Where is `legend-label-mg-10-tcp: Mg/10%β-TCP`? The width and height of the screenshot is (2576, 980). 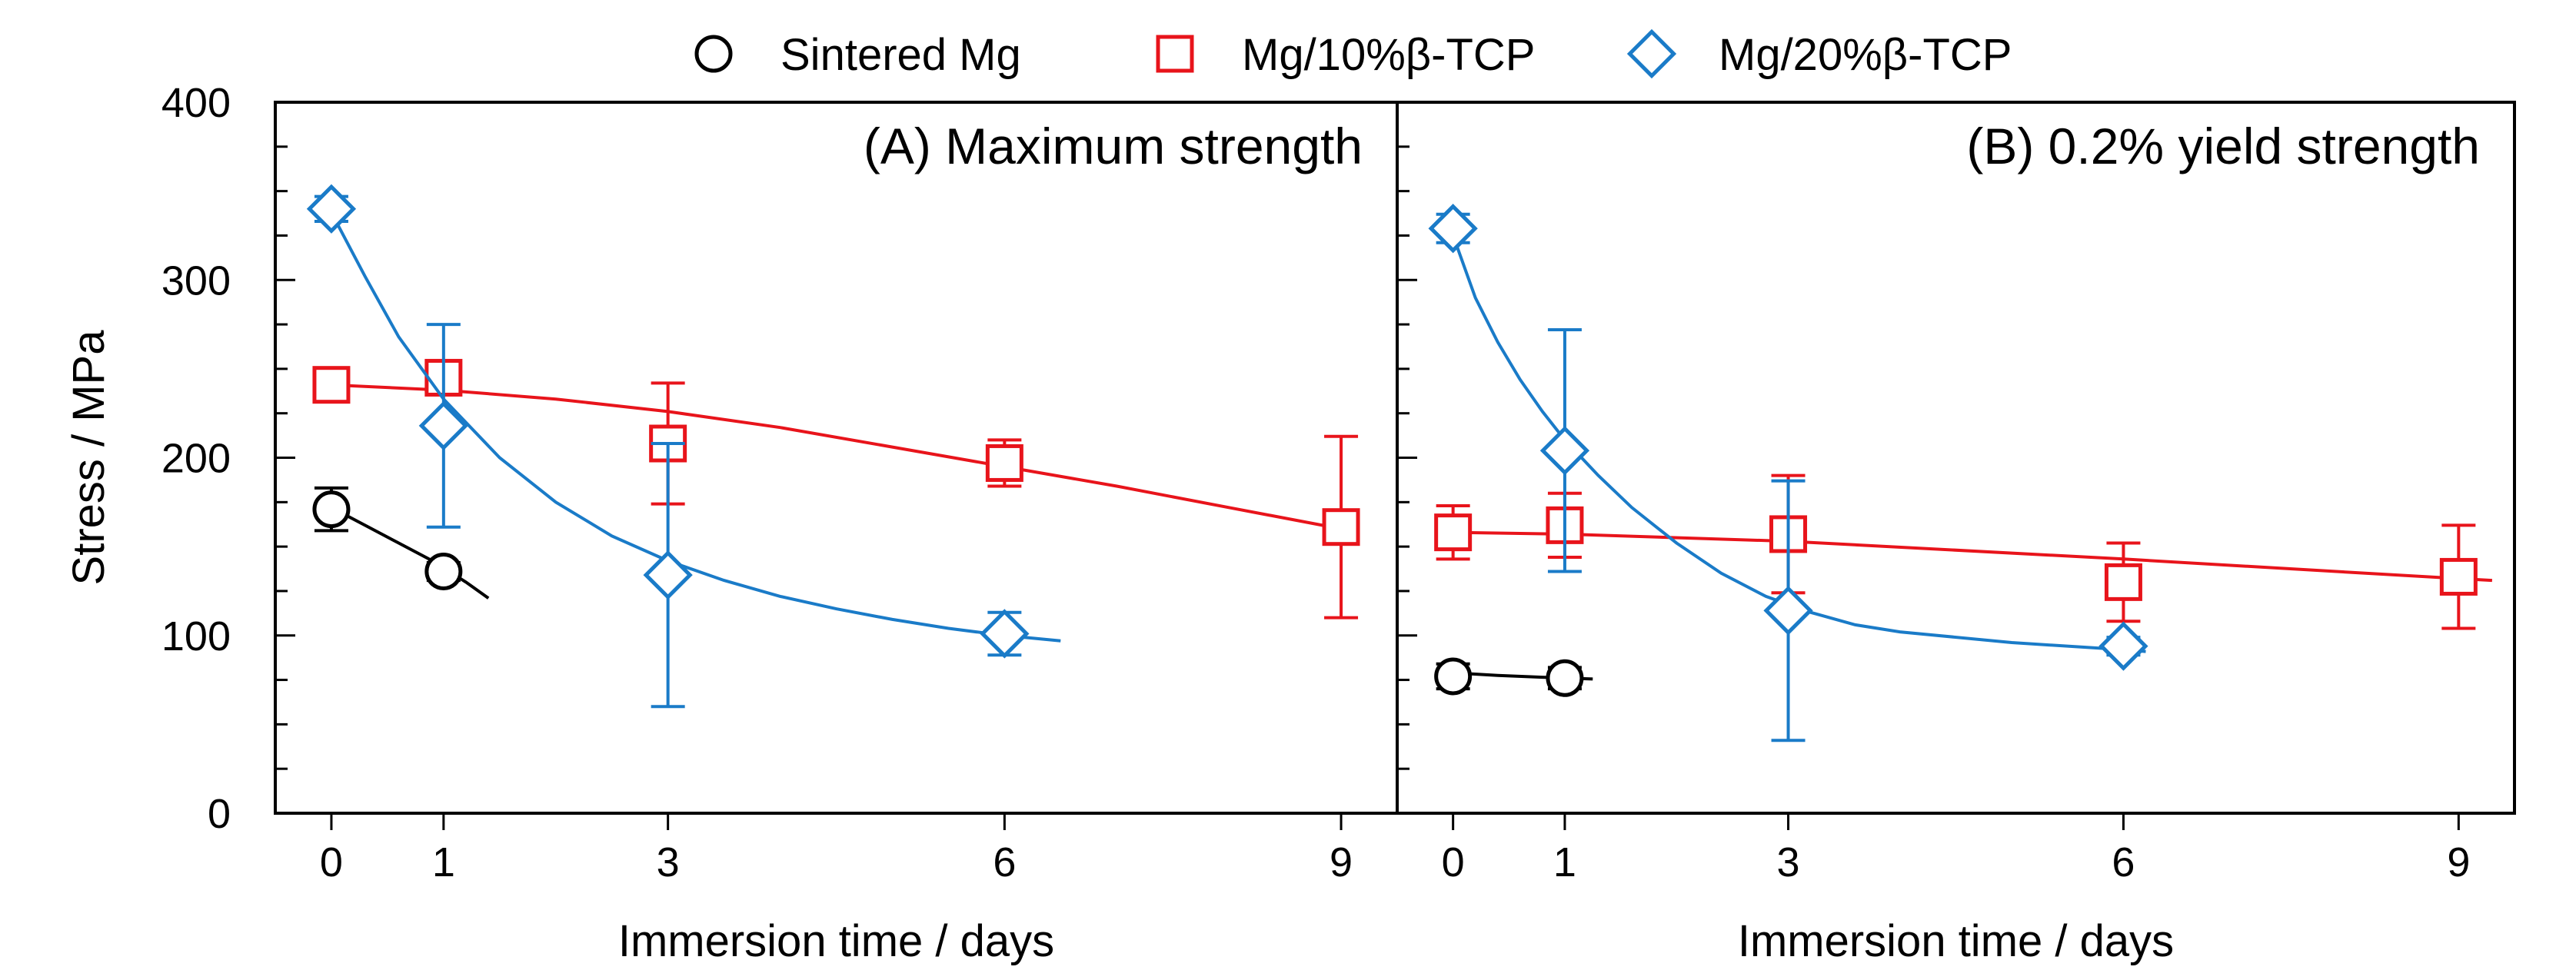
legend-label-mg-10-tcp: Mg/10%β-TCP is located at coordinates (1388, 55).